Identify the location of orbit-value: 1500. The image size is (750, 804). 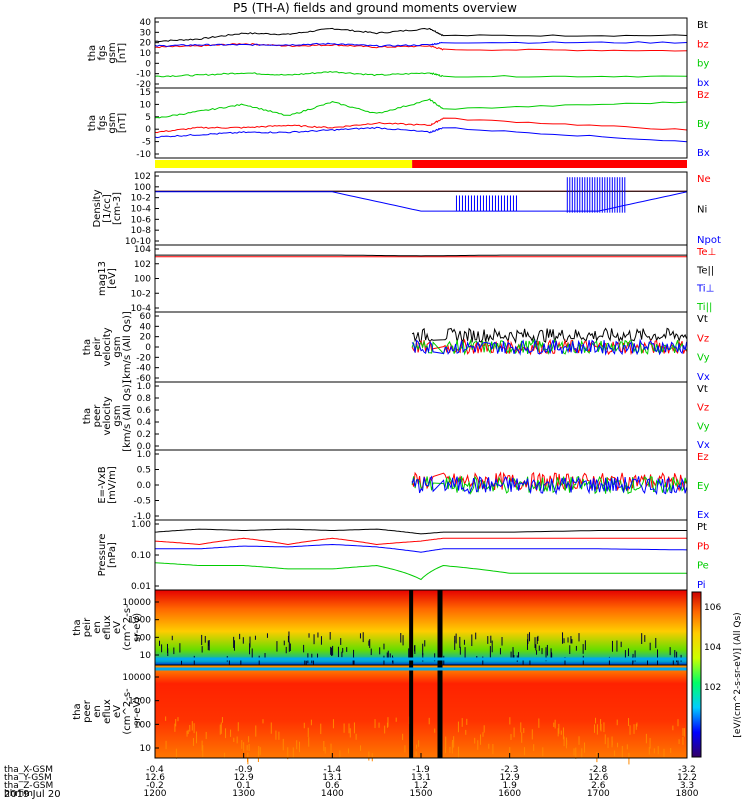
(421, 794).